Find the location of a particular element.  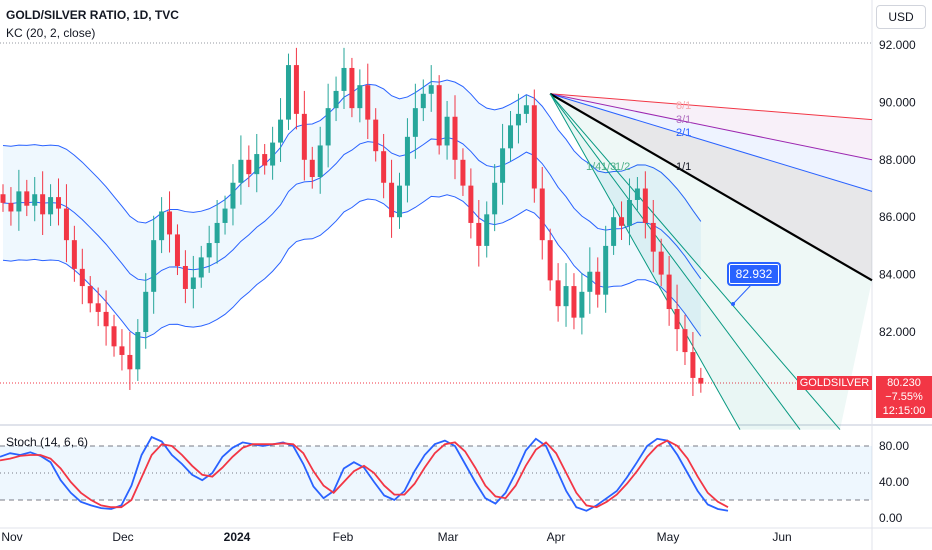

last-price-value: 80.230 is located at coordinates (904, 383).